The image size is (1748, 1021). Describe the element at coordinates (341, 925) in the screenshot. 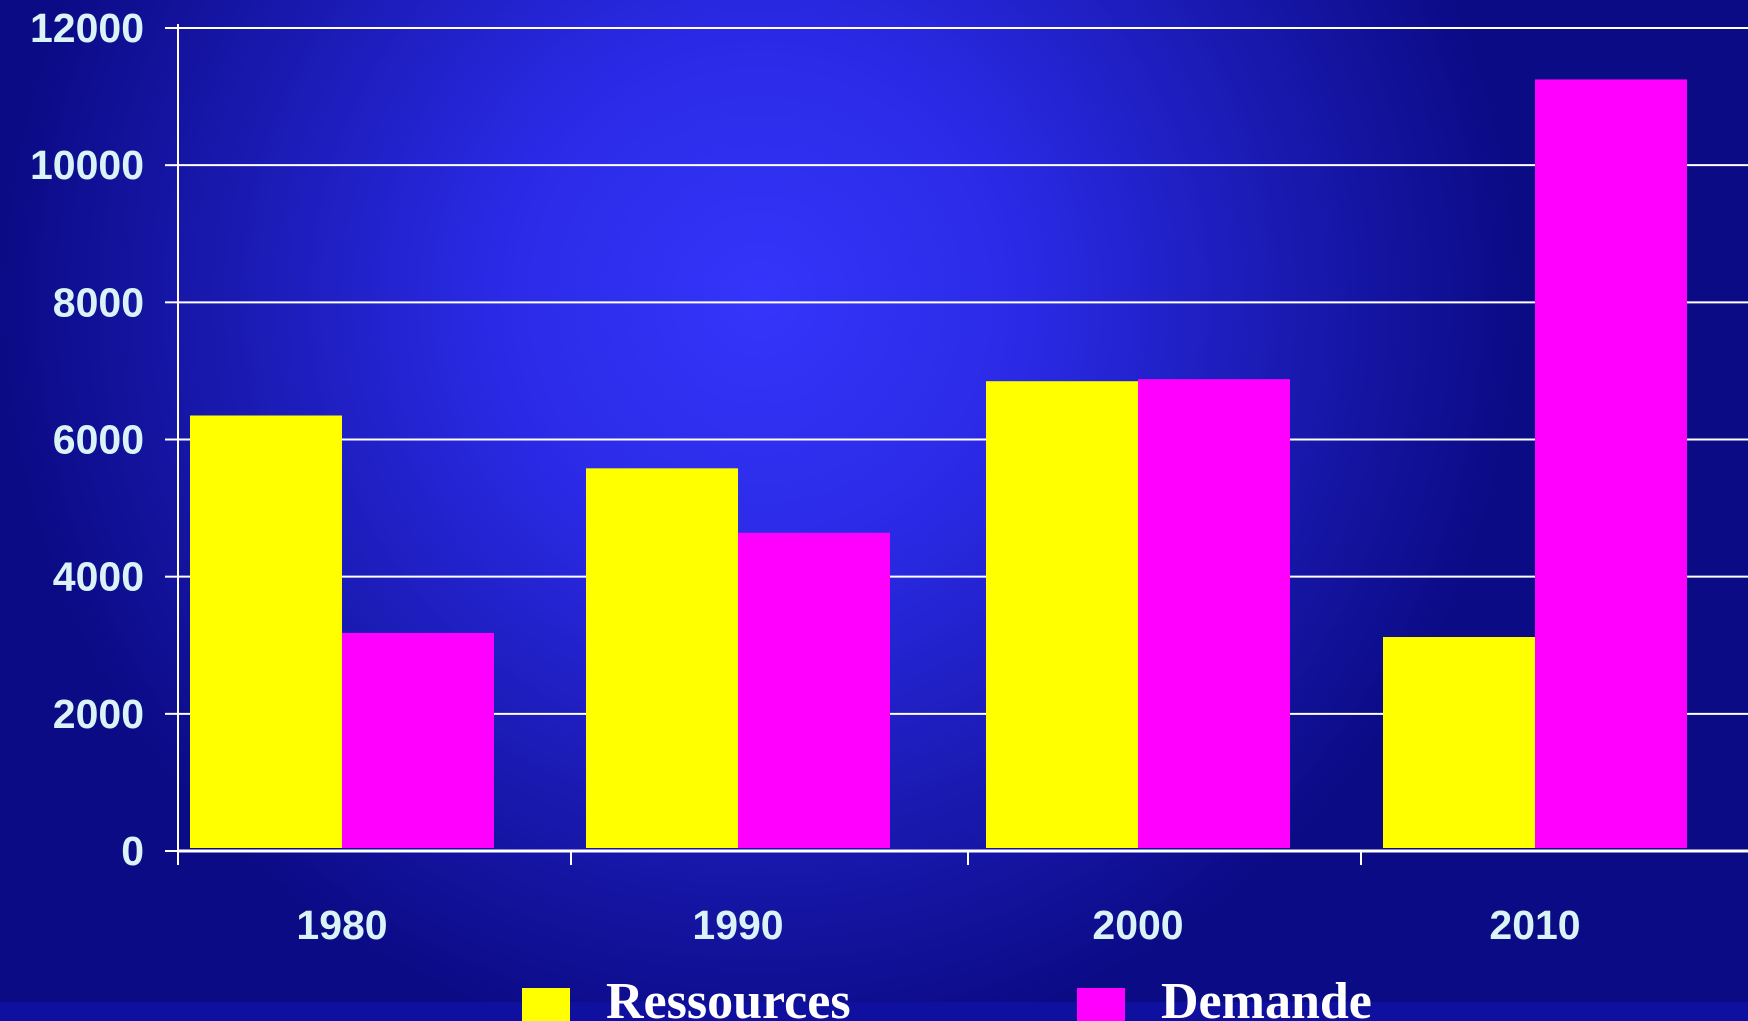

I see `x-tick-label: 1980` at that location.